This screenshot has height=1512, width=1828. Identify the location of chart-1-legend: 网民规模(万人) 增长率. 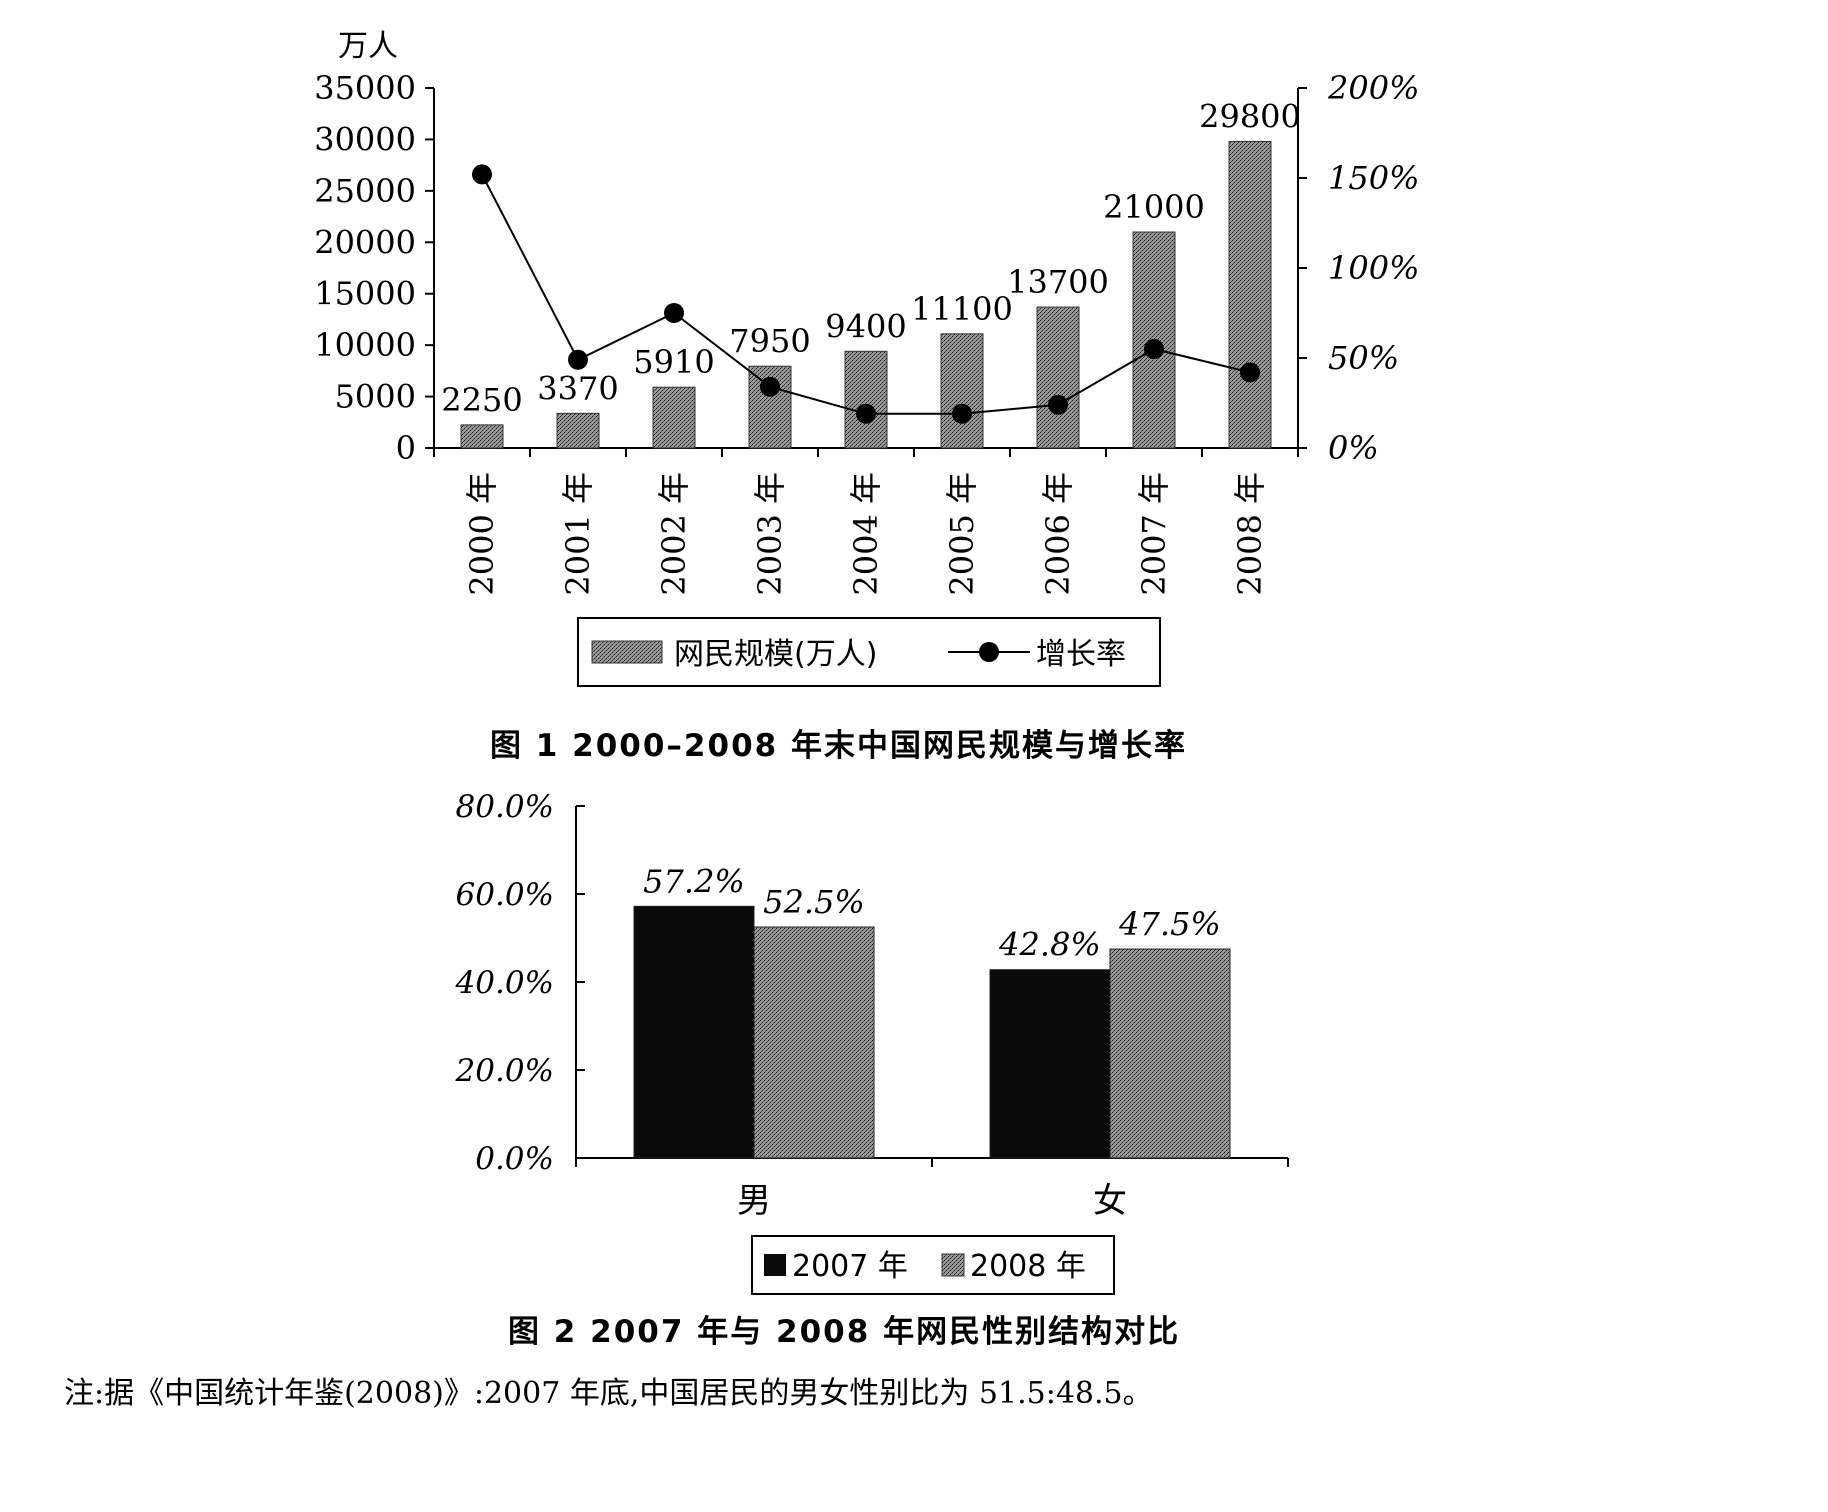
(869, 652).